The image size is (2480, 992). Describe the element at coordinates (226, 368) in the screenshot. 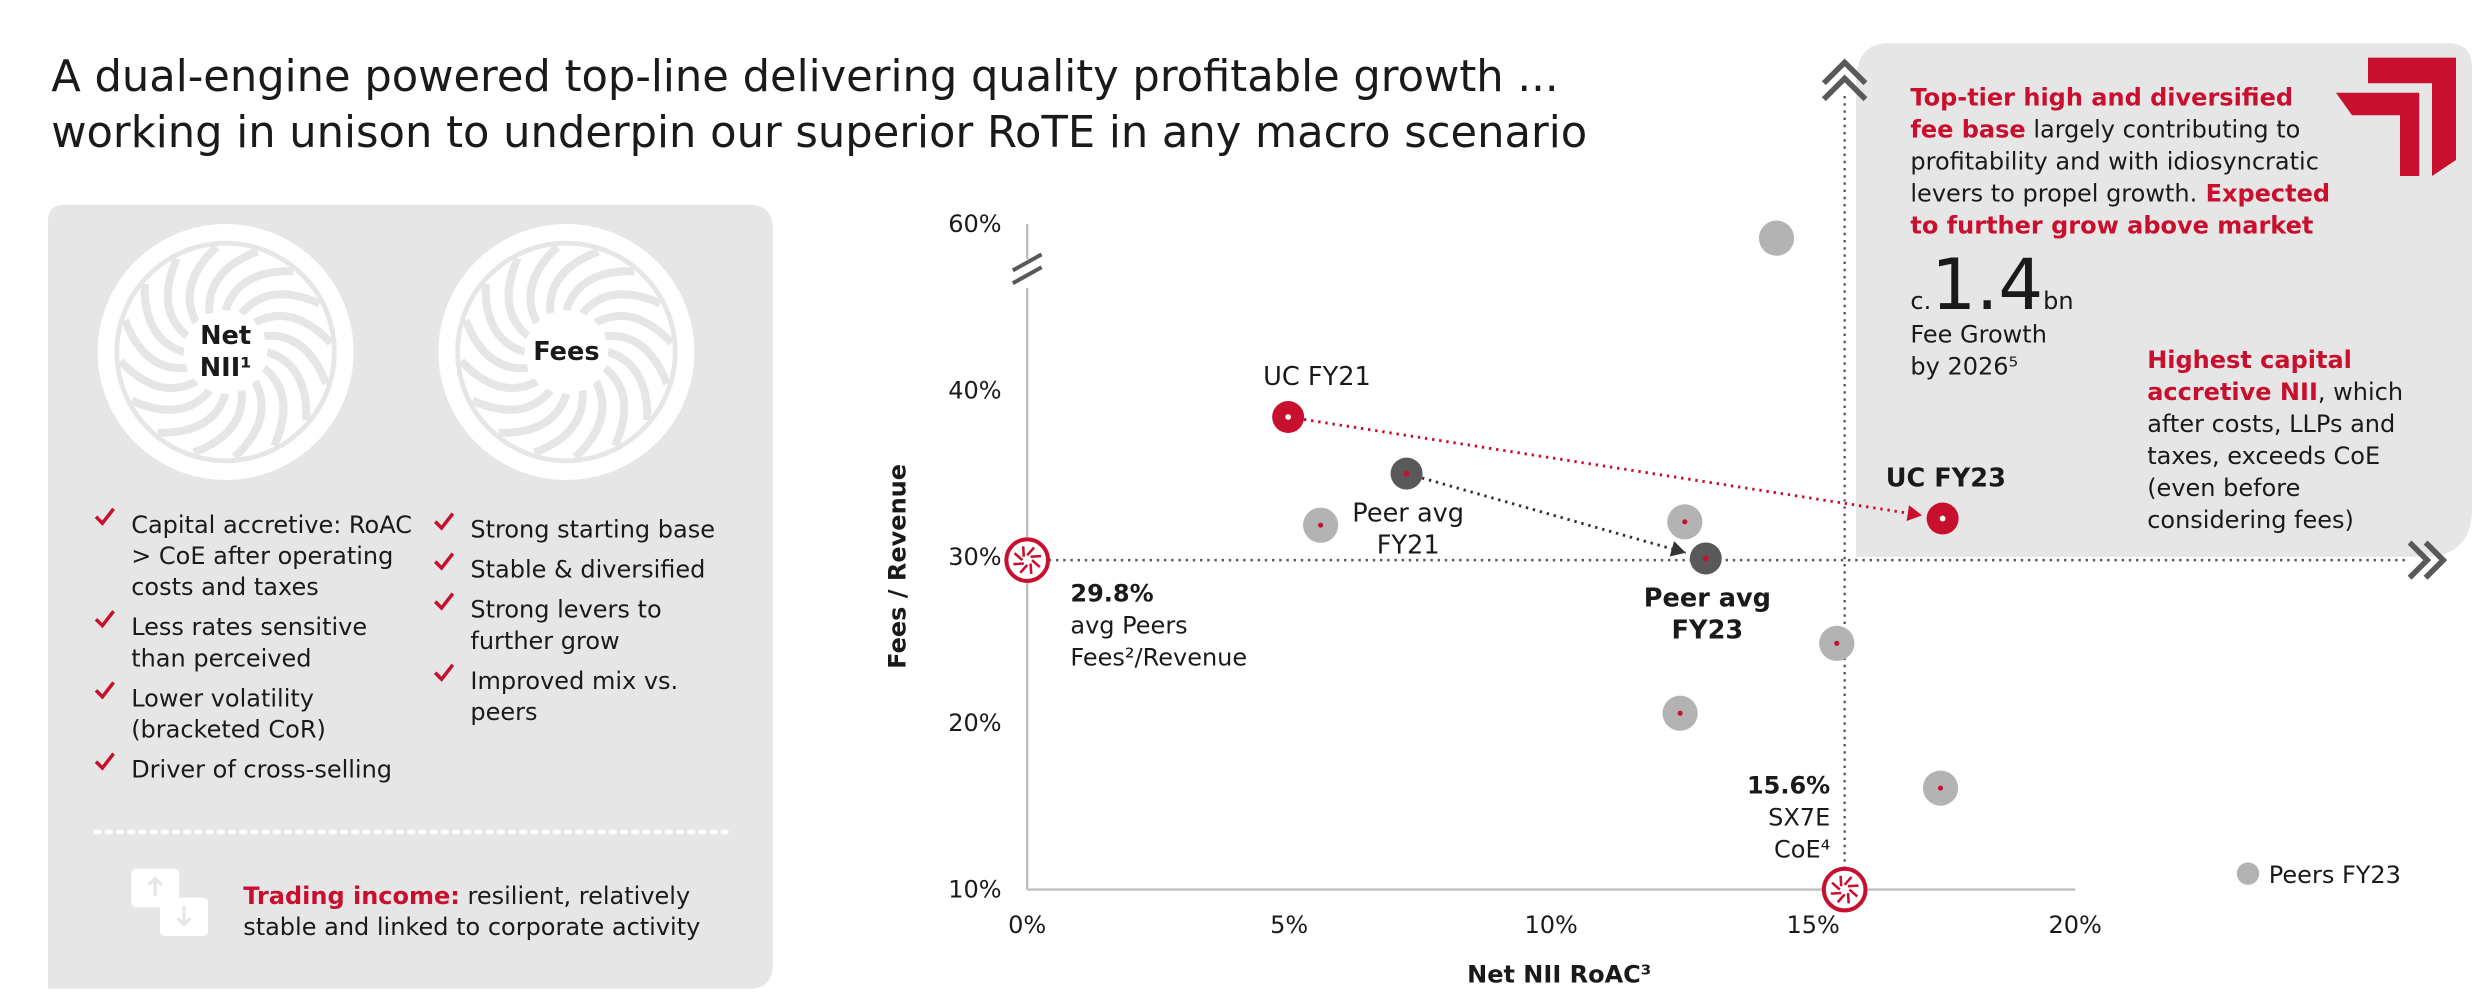

I see `engine-label: NII¹` at that location.